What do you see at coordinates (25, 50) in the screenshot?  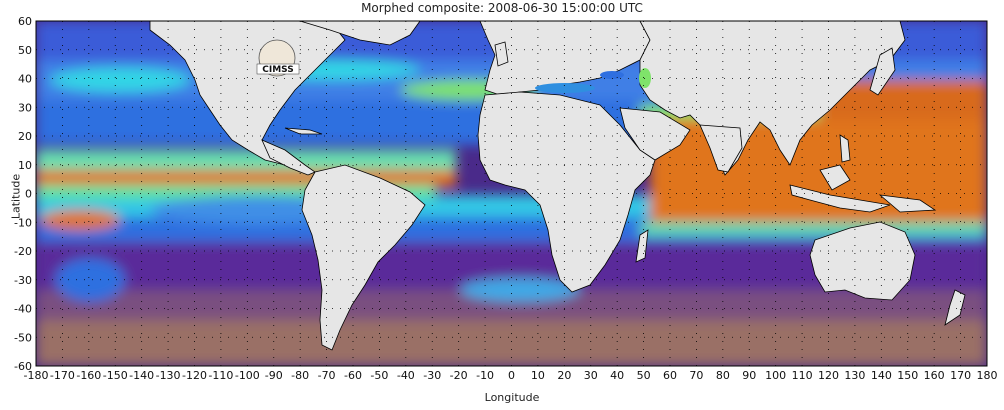 I see `y-tick-label: 50` at bounding box center [25, 50].